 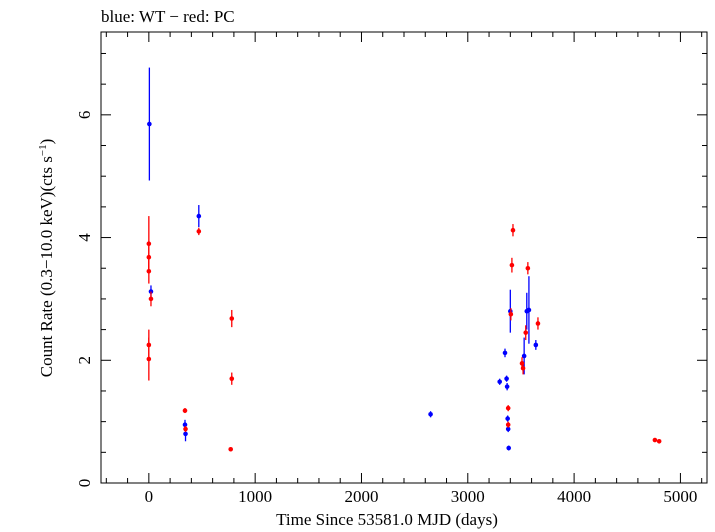 I want to click on x-axis-label: Time Since 53581.0 MJD (days), so click(x=387, y=519).